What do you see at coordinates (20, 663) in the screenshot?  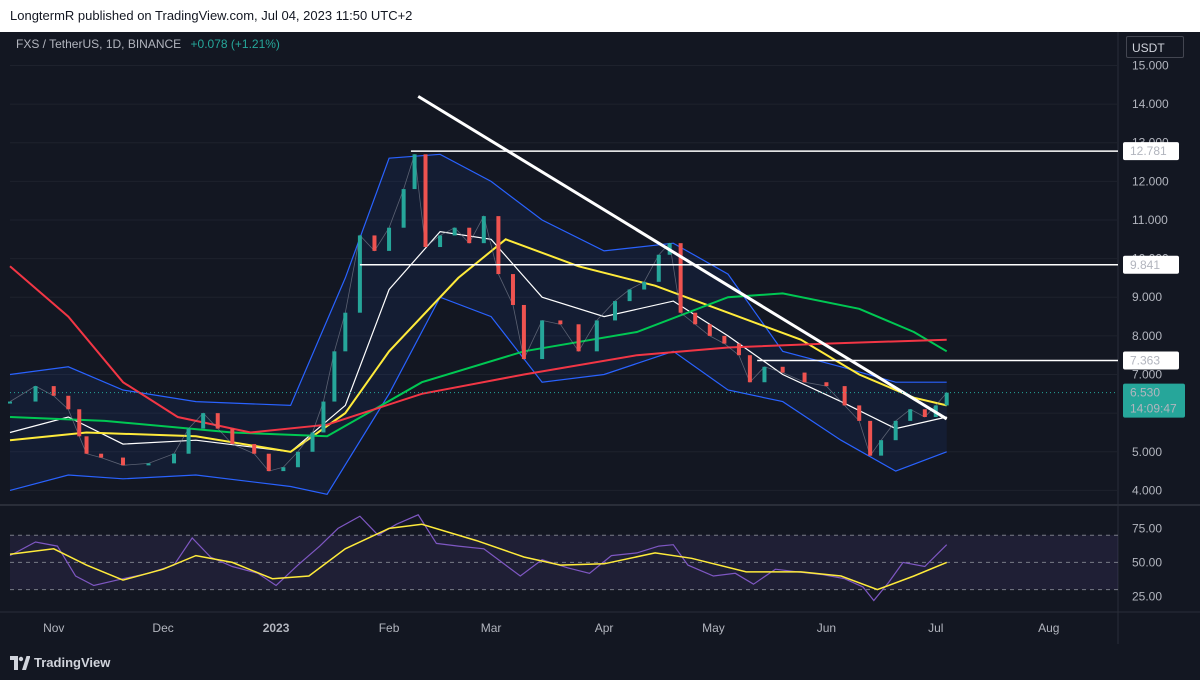 I see `tradingview-logo-icon` at bounding box center [20, 663].